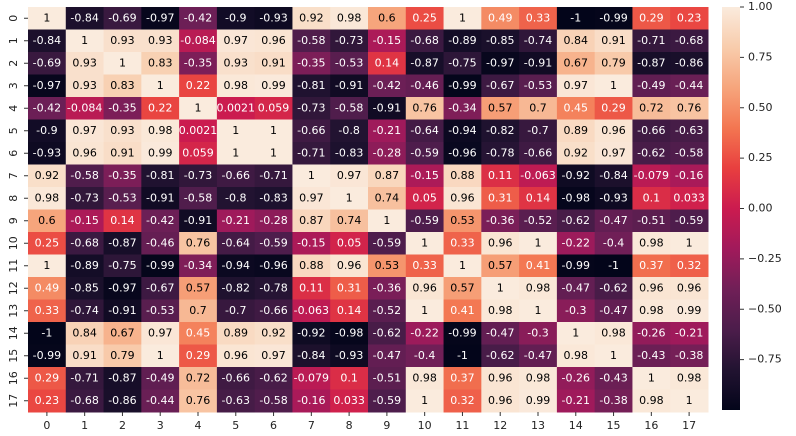  What do you see at coordinates (311, 400) in the screenshot?
I see `cell-label: -0.16` at bounding box center [311, 400].